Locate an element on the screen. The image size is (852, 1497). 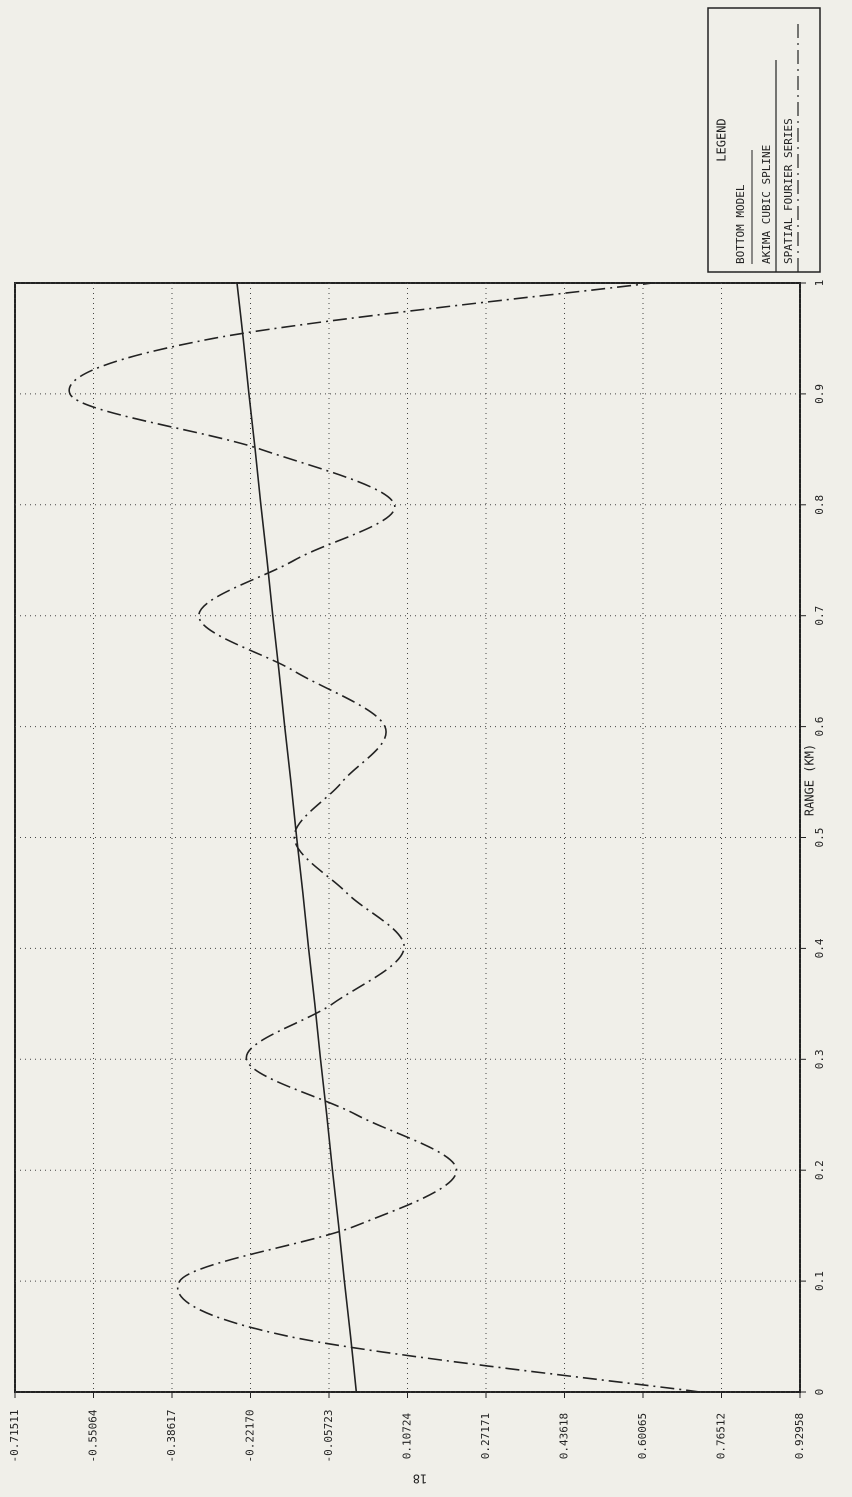
y-tick-label: 0.10724 is located at coordinates (407, 1435).